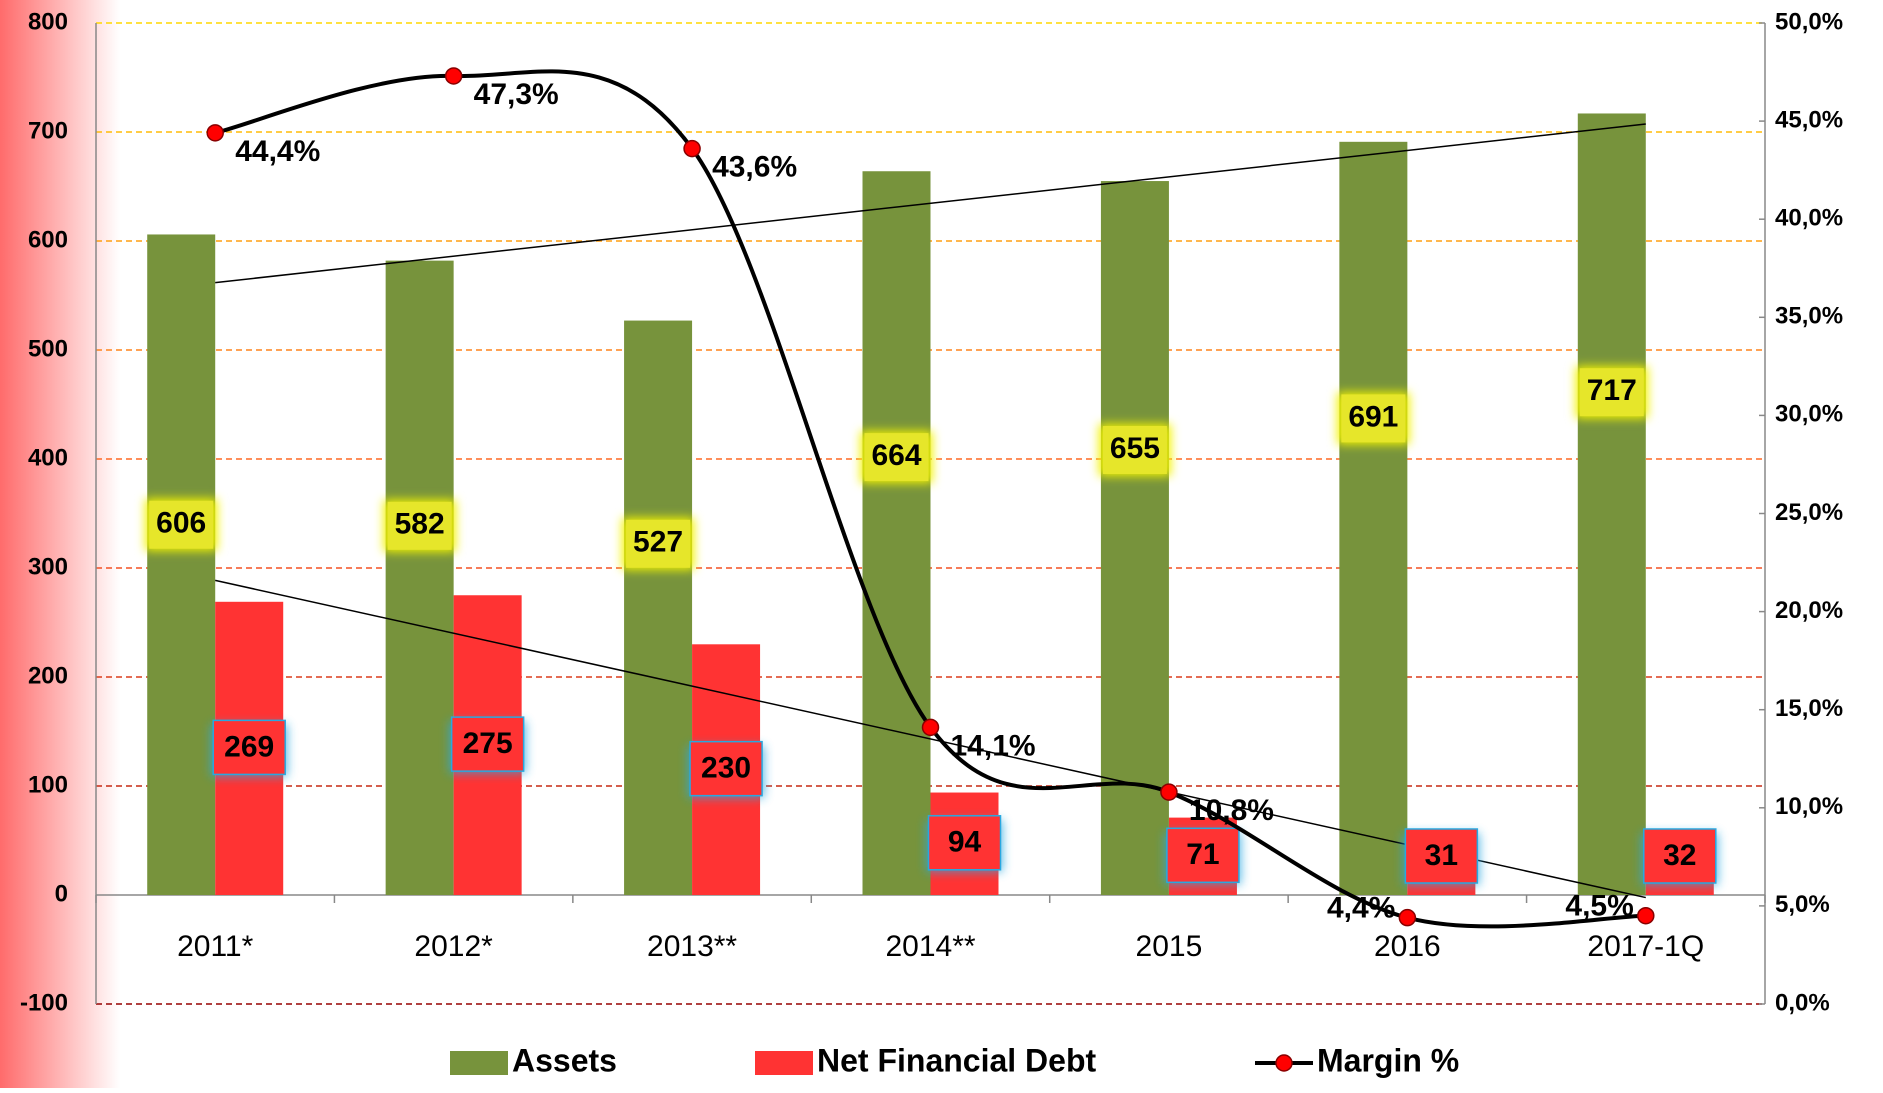 This screenshot has height=1093, width=1883. Describe the element at coordinates (1284, 1063) in the screenshot. I see `legend-marker` at that location.